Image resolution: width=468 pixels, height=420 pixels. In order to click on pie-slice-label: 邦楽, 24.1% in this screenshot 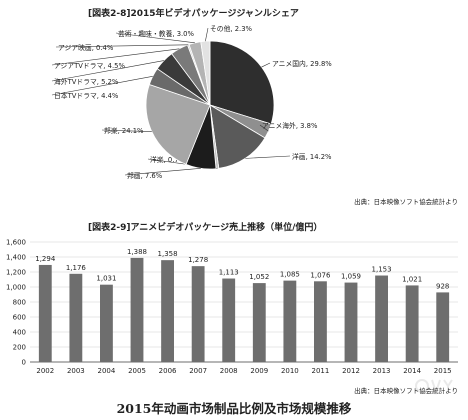, I will do `click(124, 130)`.